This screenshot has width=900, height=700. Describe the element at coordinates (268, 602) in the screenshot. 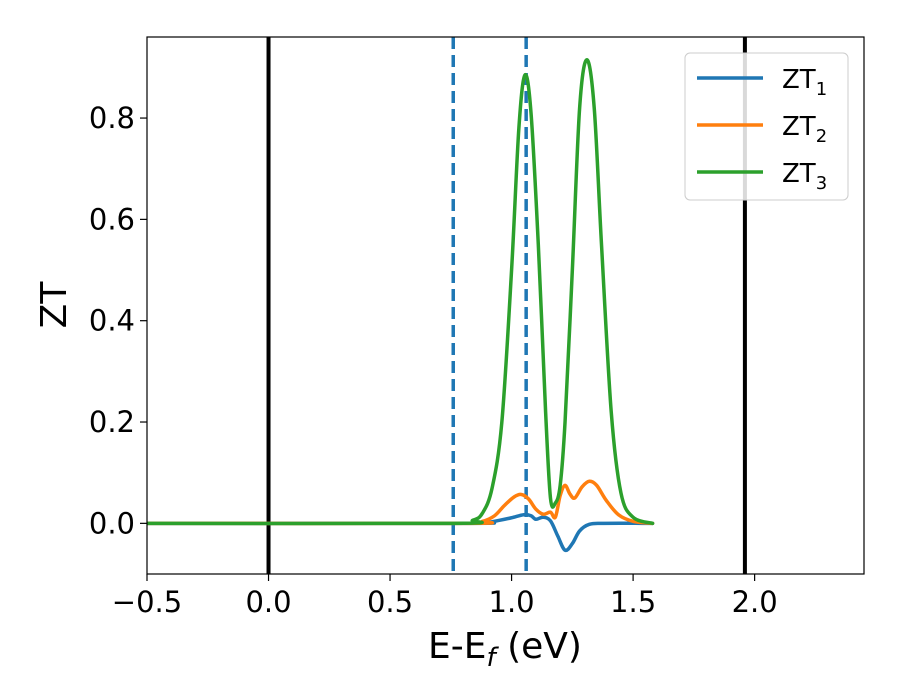

I see `x-tick-label: 0.0` at that location.